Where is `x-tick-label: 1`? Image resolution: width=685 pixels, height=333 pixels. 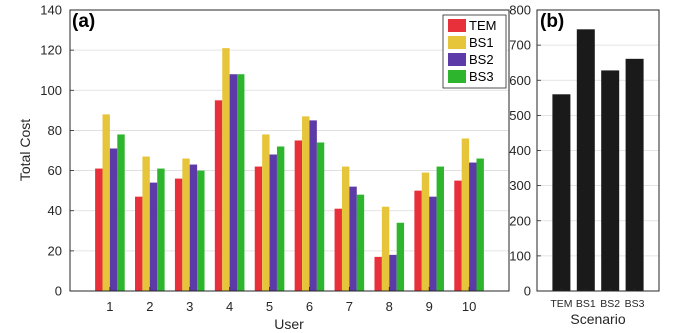
x-tick-label: 1 is located at coordinates (109, 306).